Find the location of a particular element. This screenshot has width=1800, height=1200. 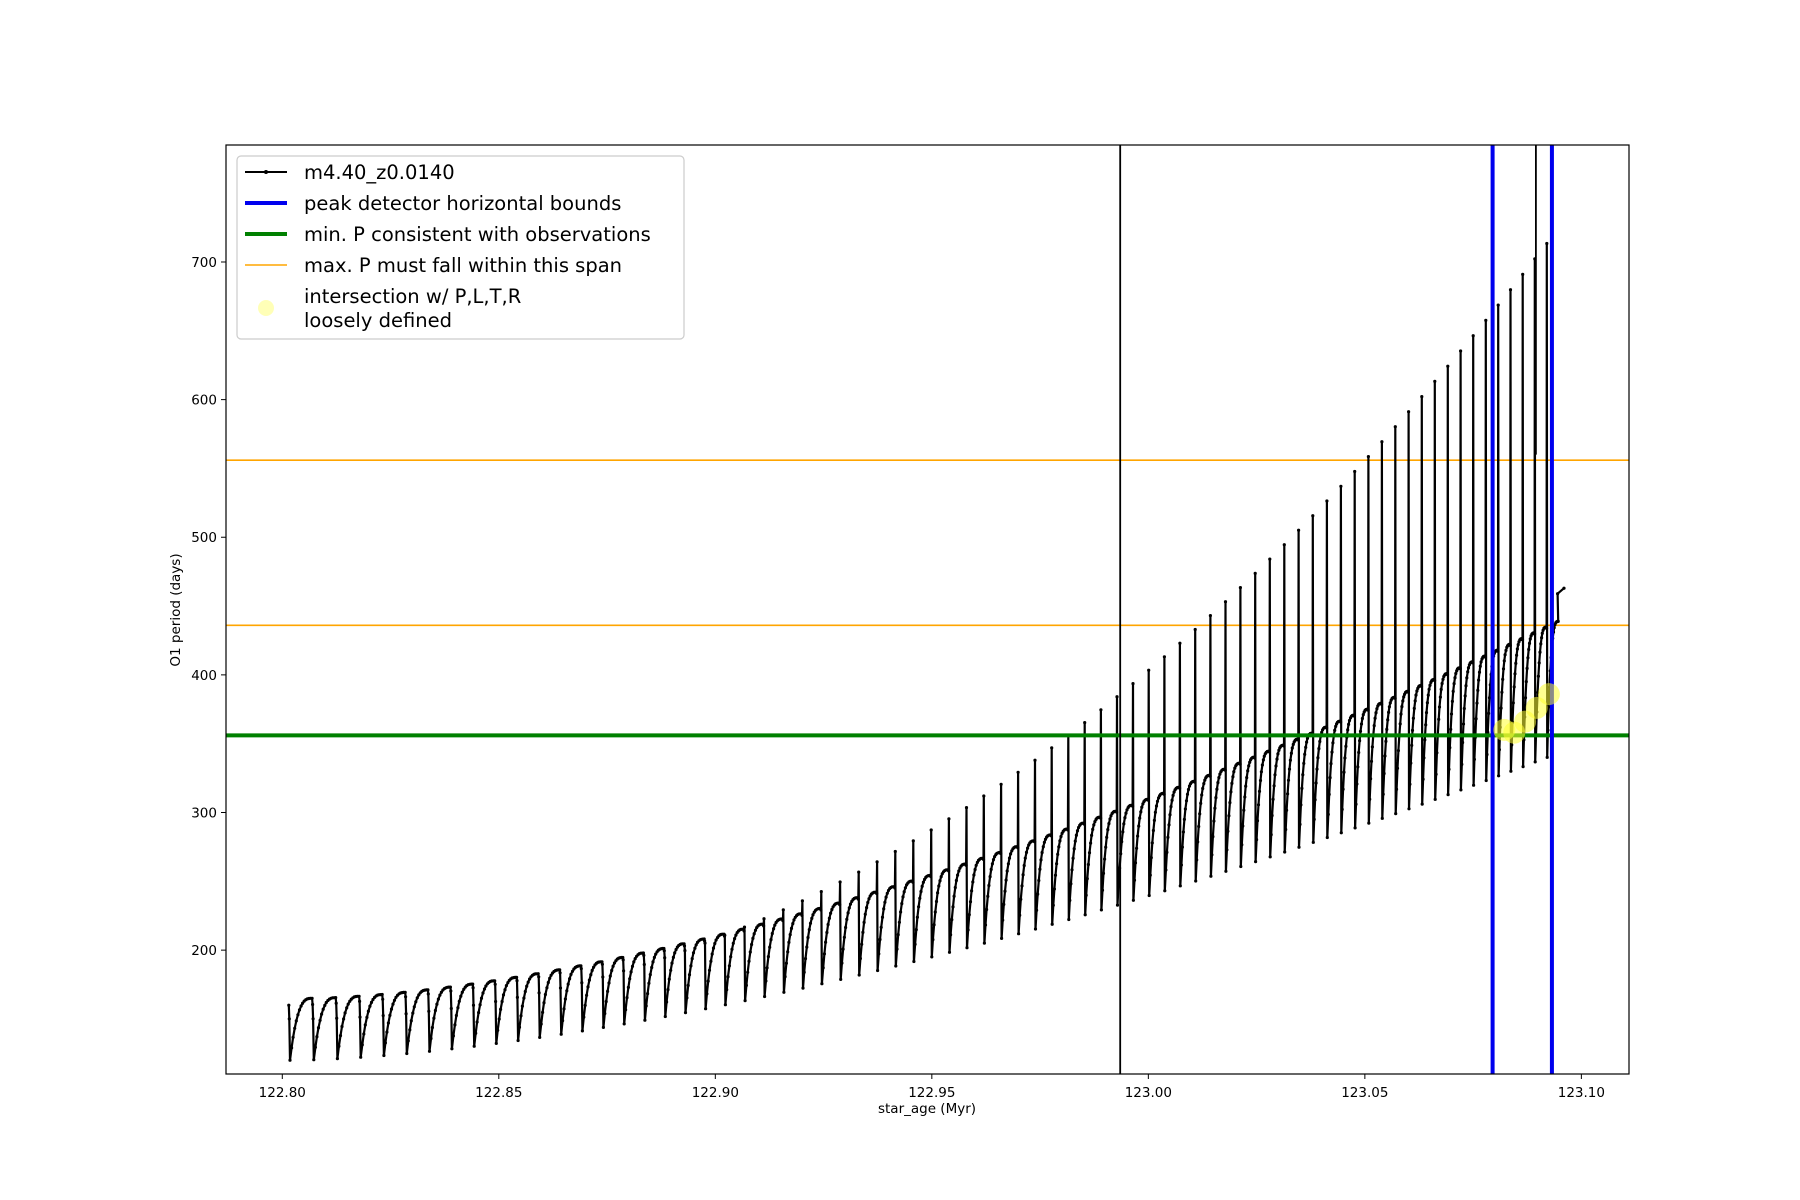

intersection-markers is located at coordinates (1526, 713).